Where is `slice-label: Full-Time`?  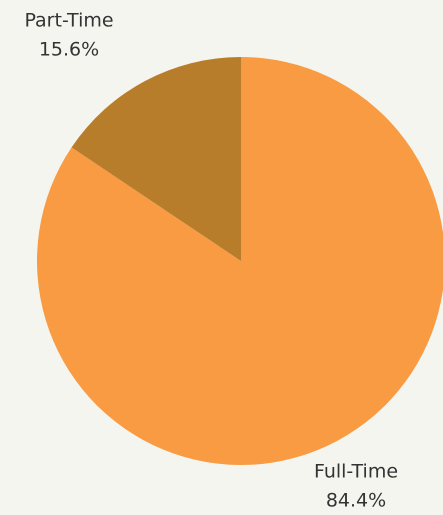 slice-label: Full-Time is located at coordinates (356, 472).